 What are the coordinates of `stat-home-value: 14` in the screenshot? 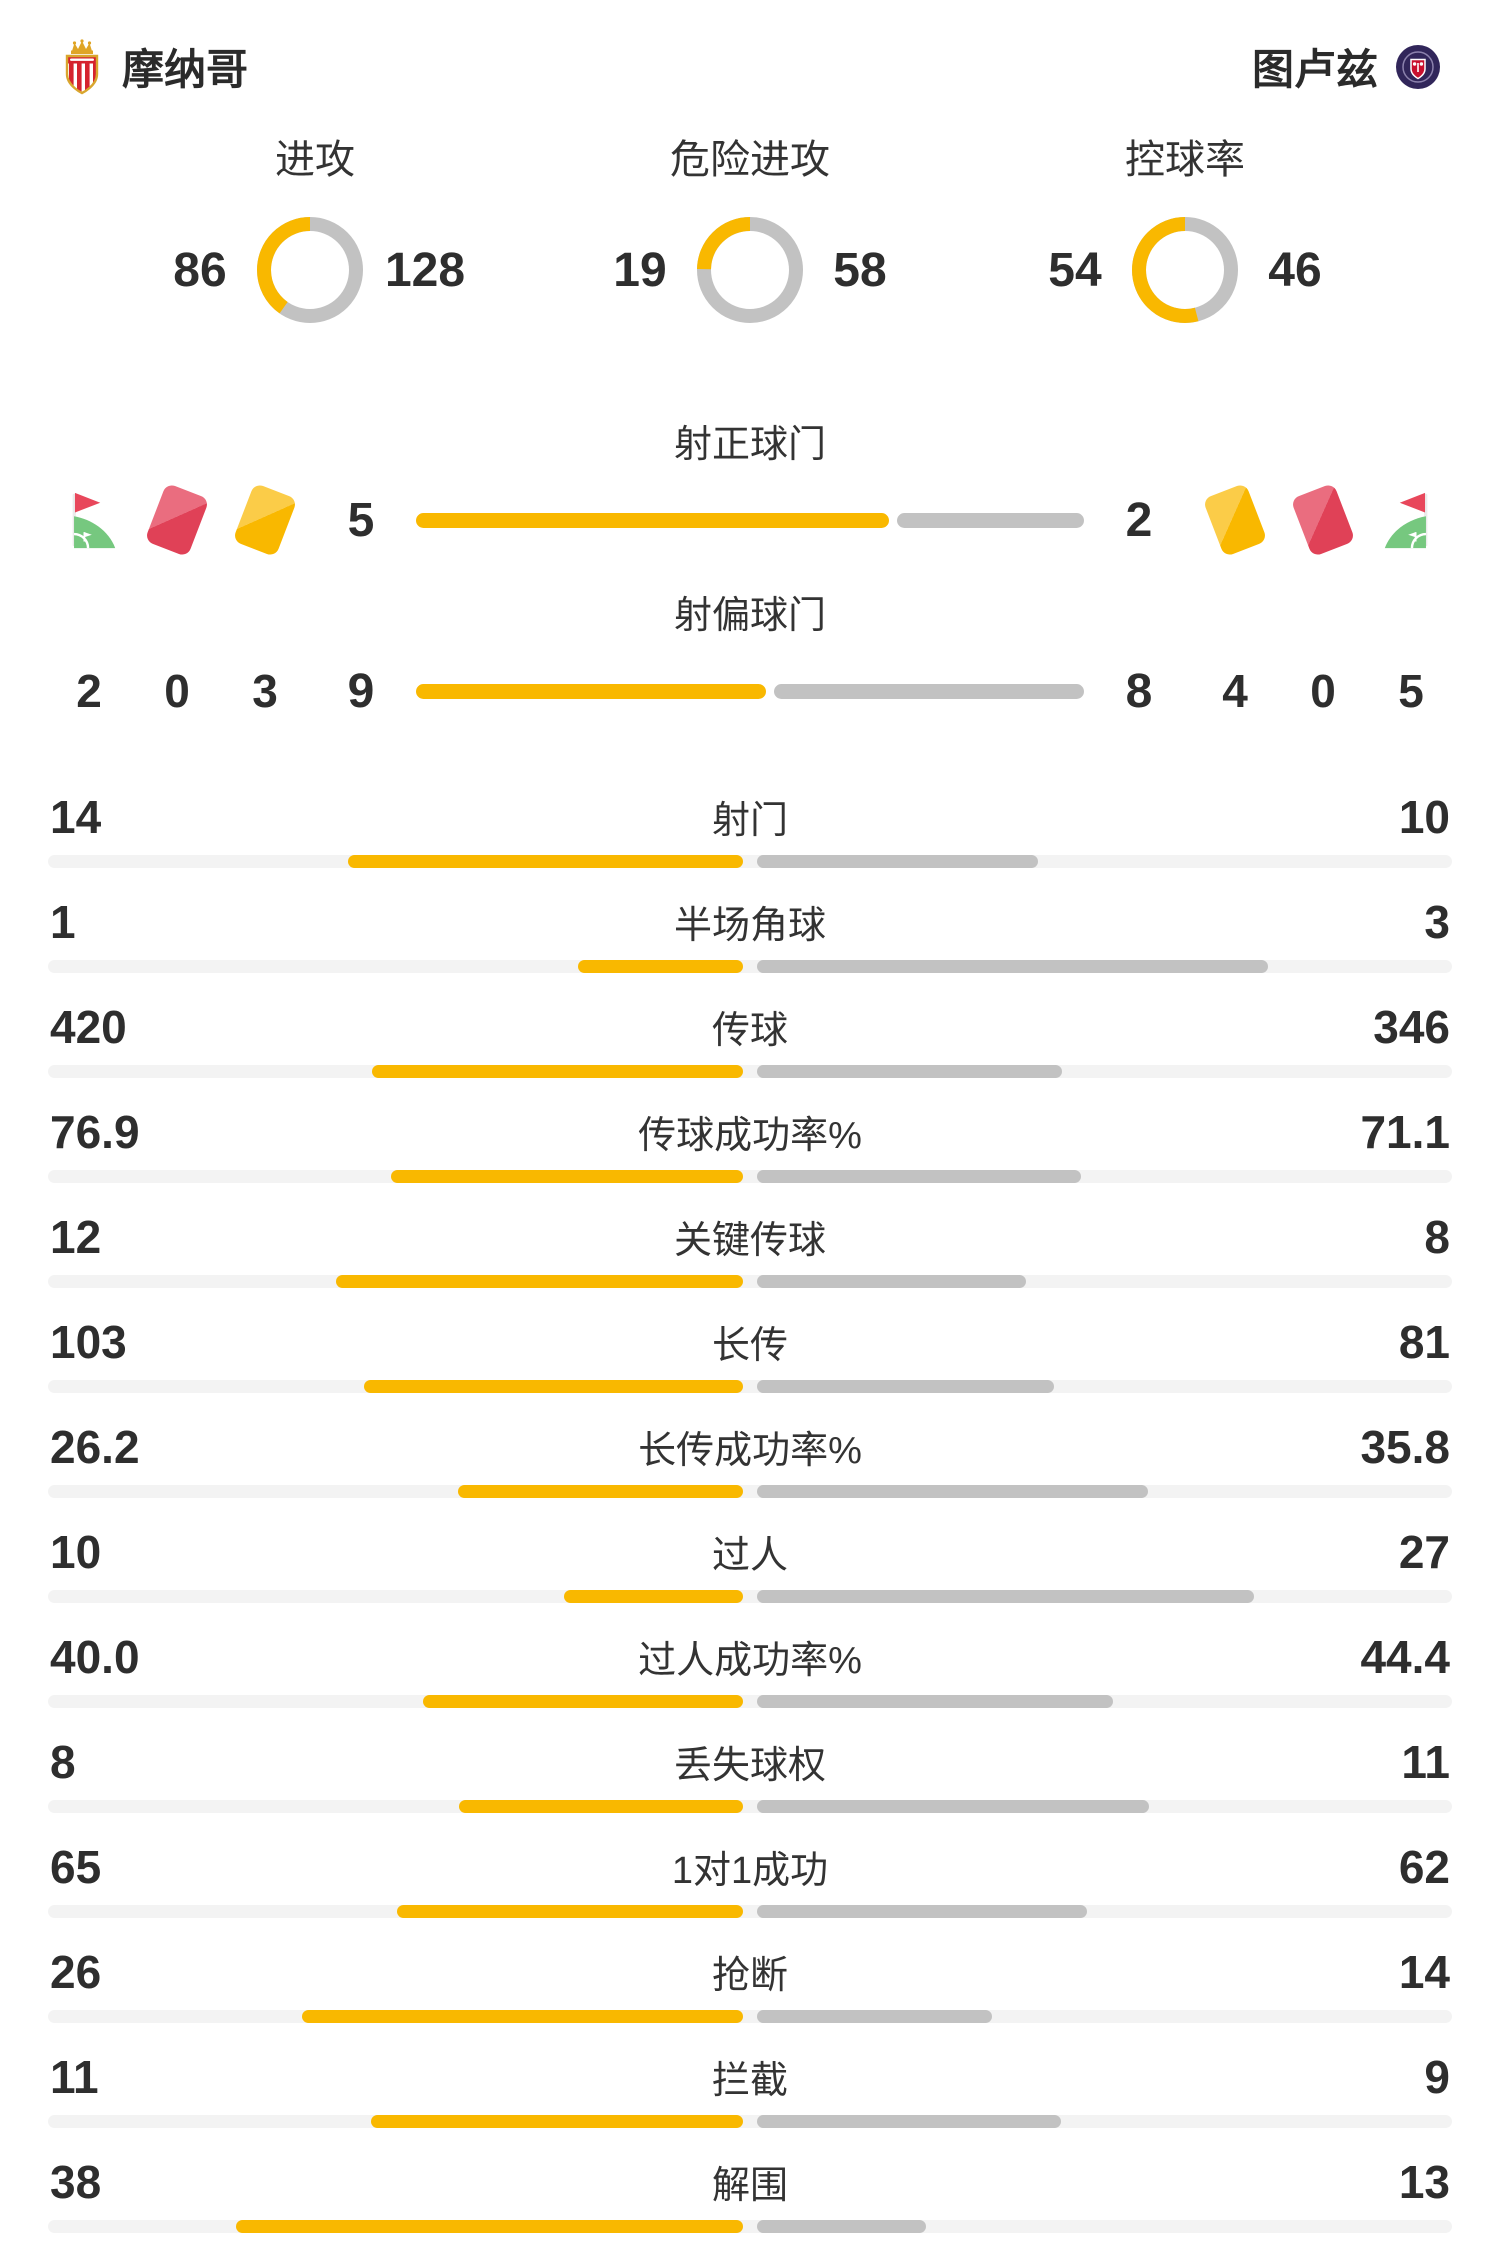 It's located at (76, 817).